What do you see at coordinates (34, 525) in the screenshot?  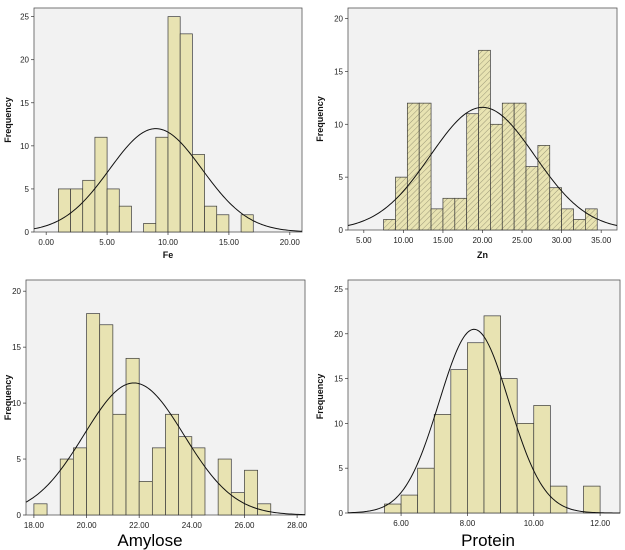 I see `x-tick-label: 18.00` at bounding box center [34, 525].